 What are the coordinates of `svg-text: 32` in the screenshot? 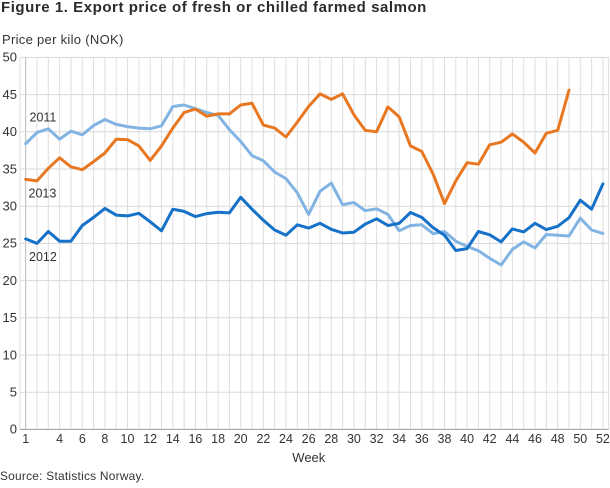 It's located at (377, 439).